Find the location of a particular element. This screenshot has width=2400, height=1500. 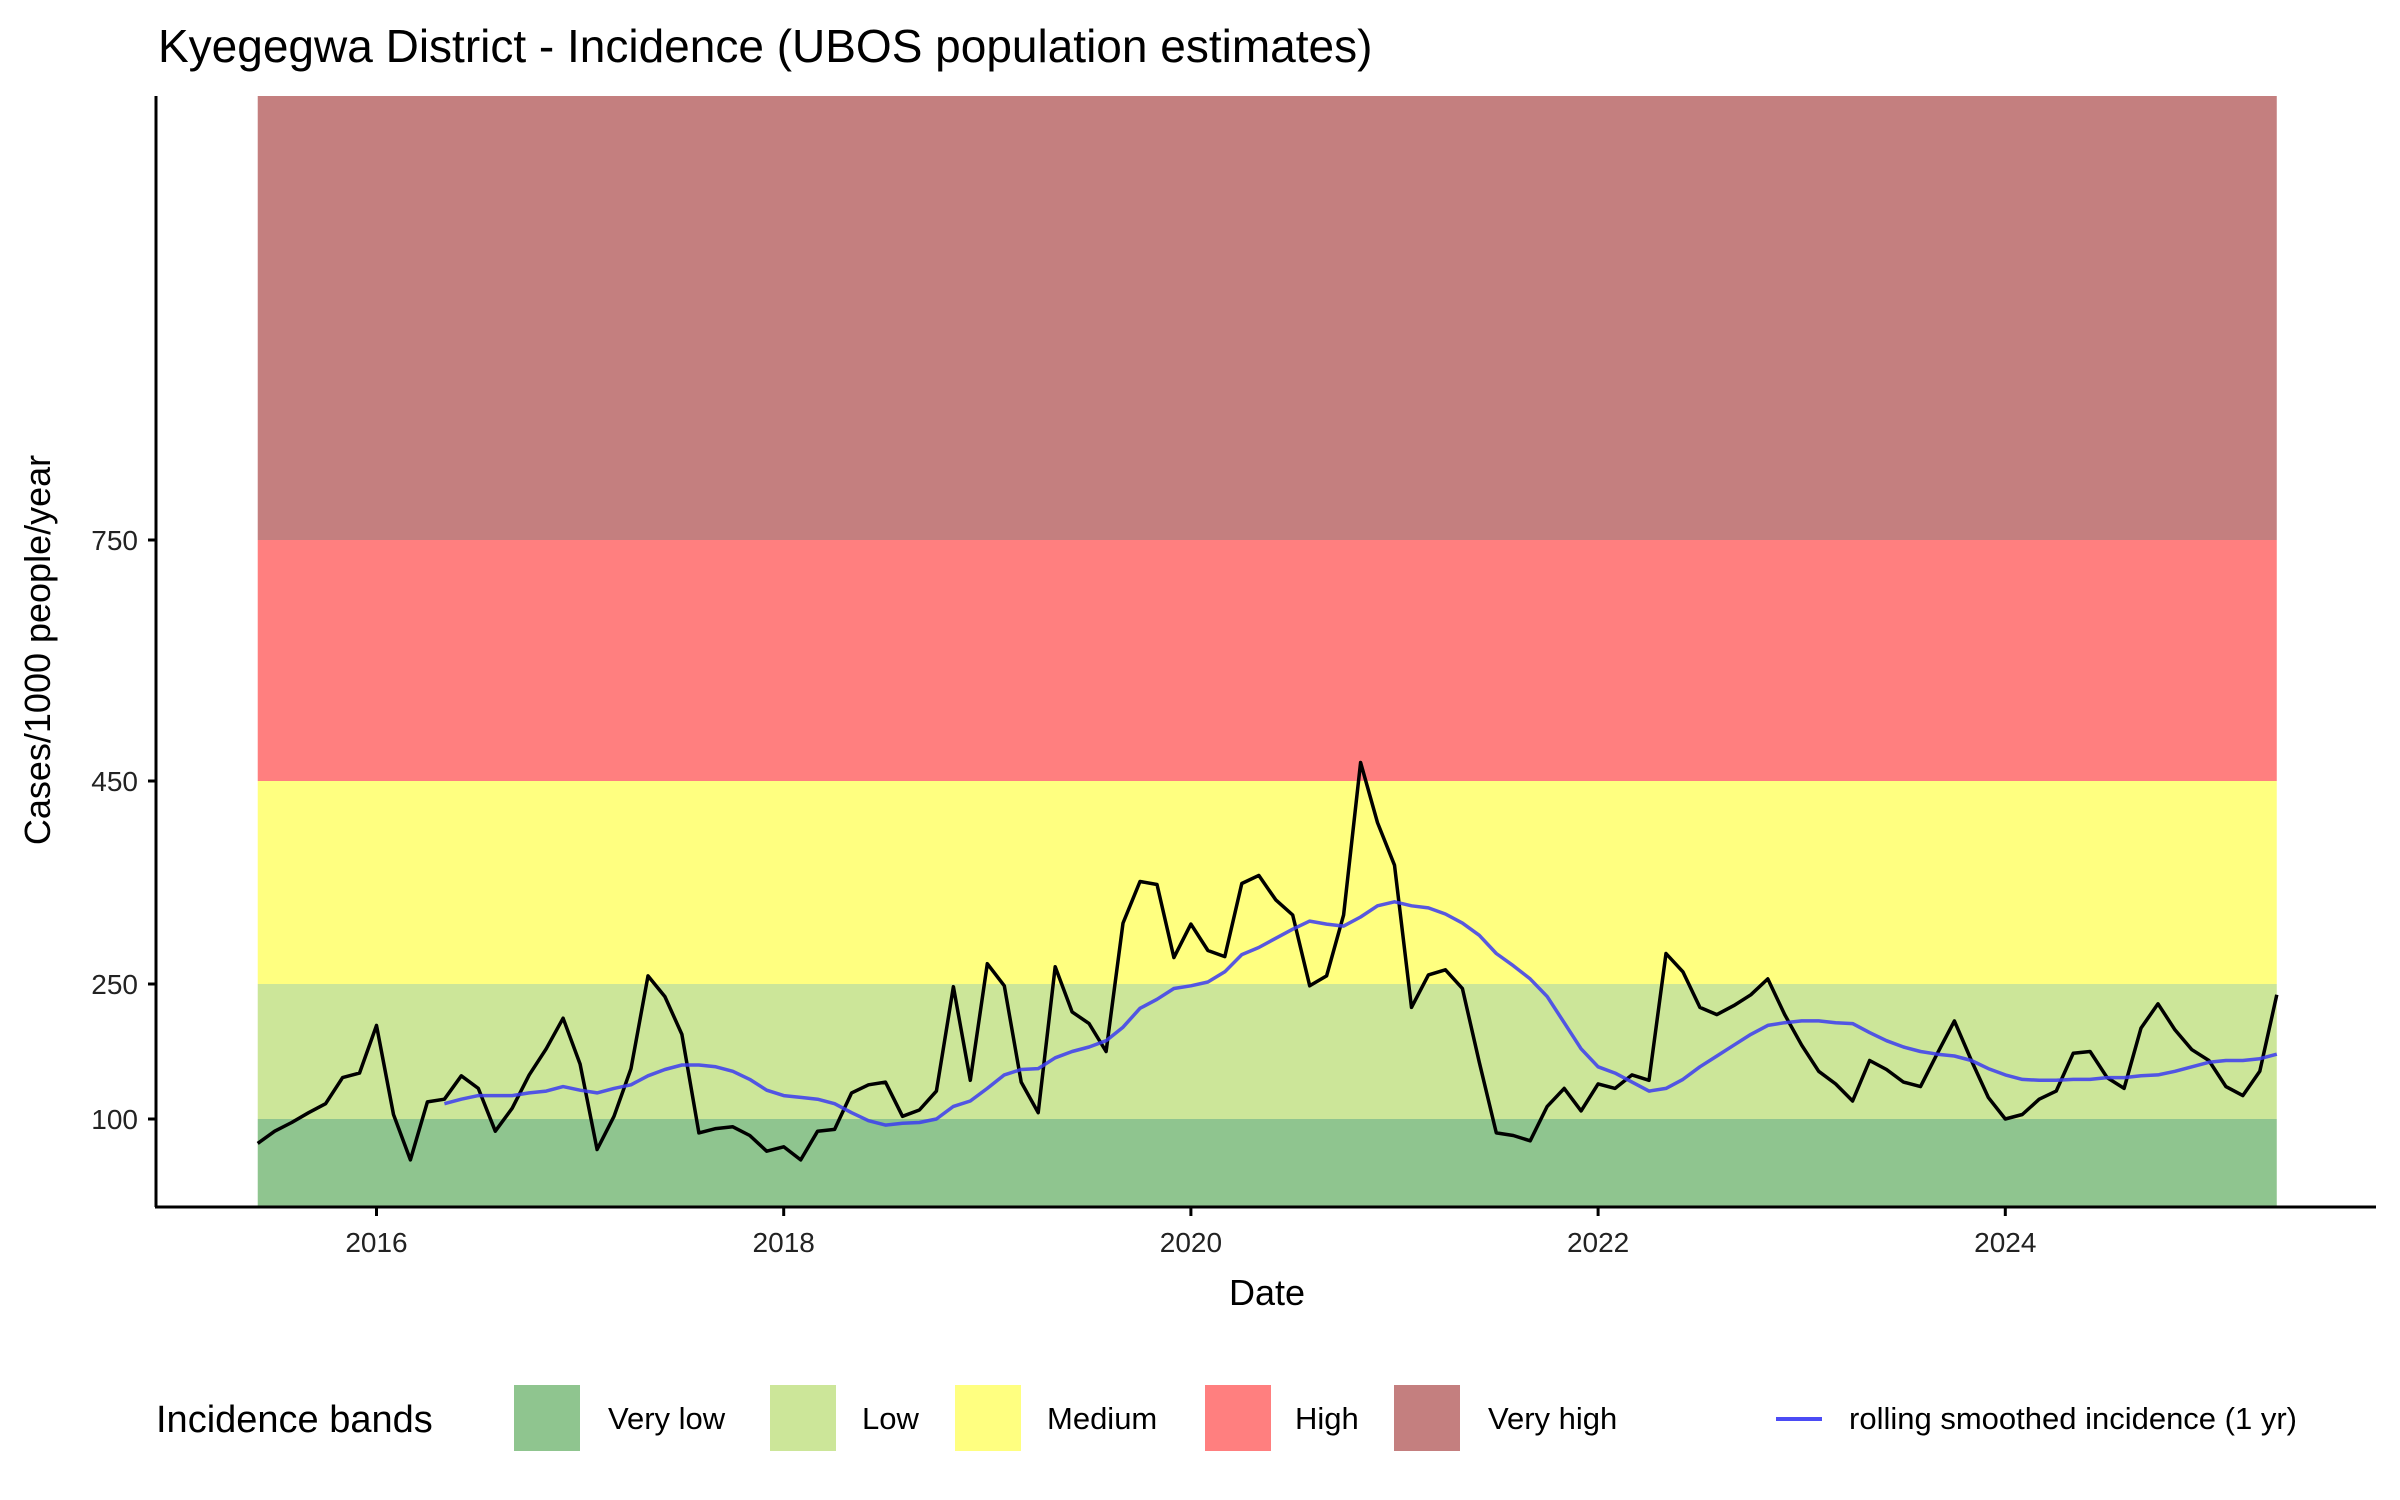

y-tick-label: 750 is located at coordinates (114, 540).